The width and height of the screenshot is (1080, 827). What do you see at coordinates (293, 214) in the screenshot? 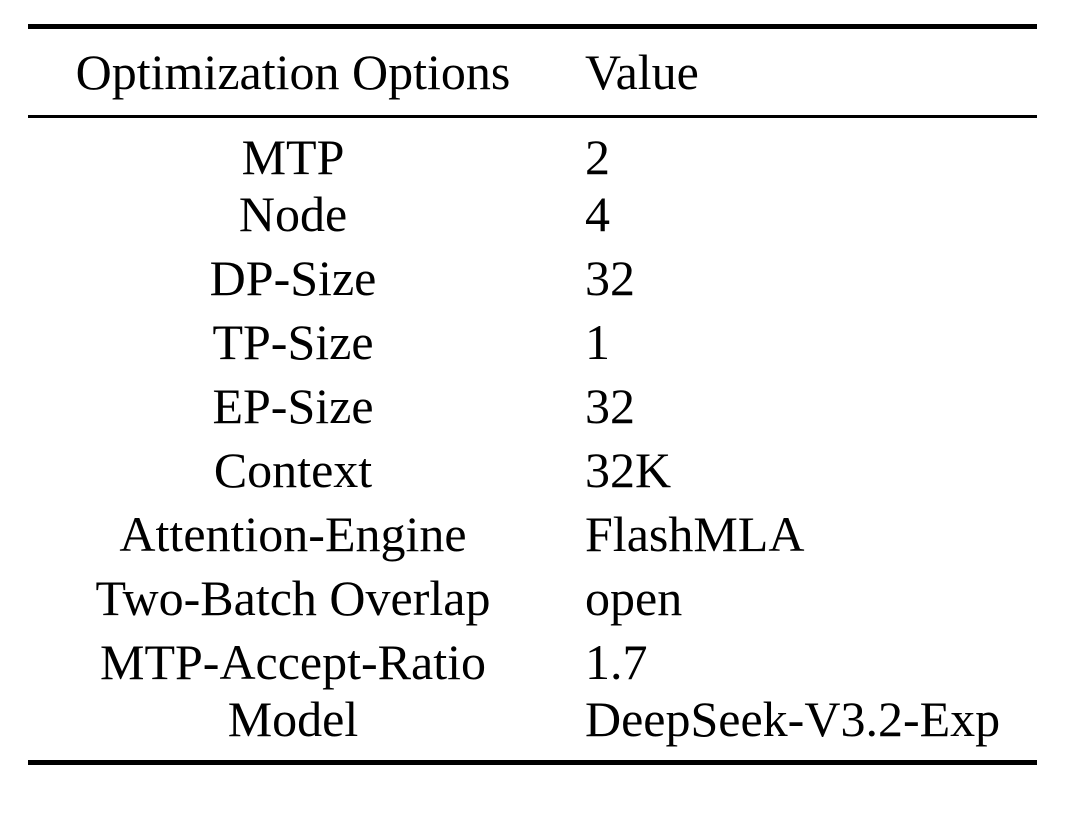
I see `option-cell: Node` at bounding box center [293, 214].